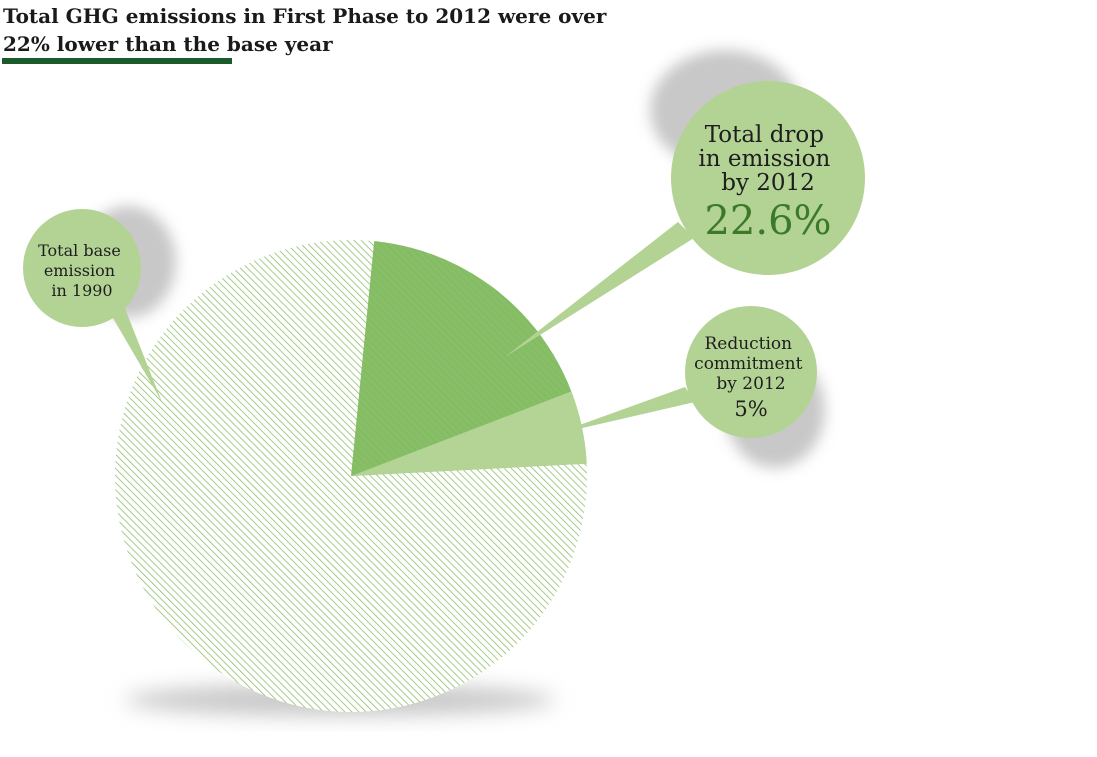 This screenshot has height=757, width=1097. Describe the element at coordinates (136, 354) in the screenshot. I see `pointer-base` at that location.